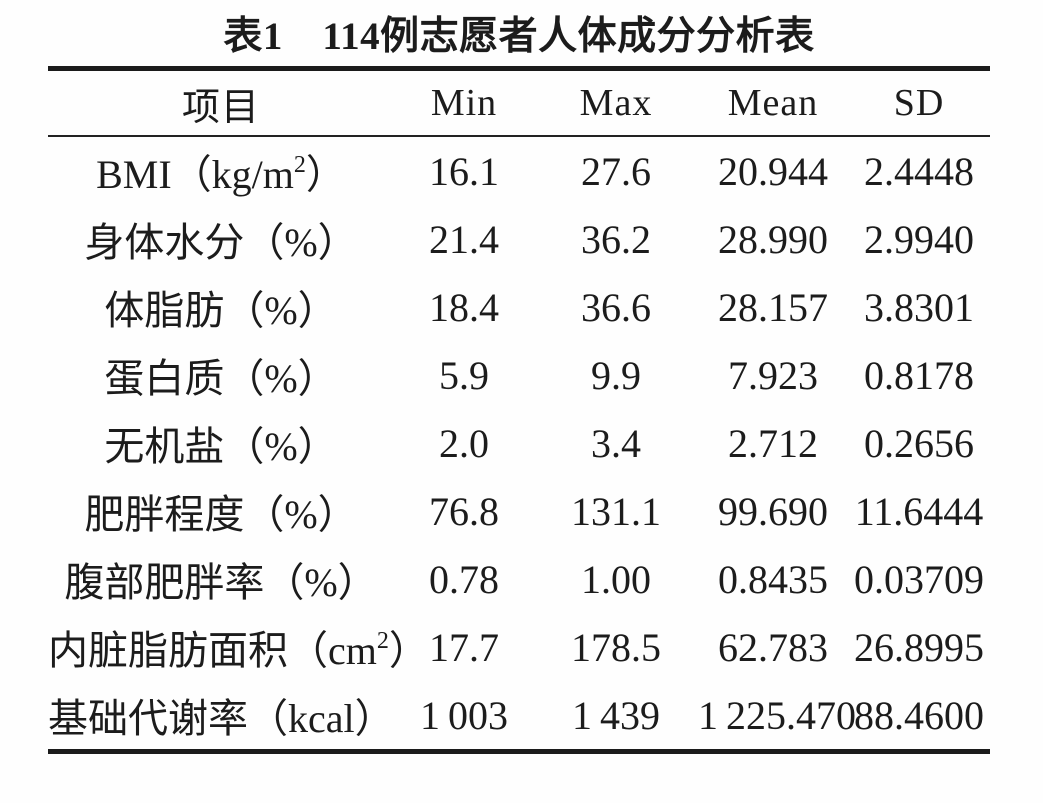 Image resolution: width=1043 pixels, height=803 pixels. What do you see at coordinates (238, 650) in the screenshot?
I see `row-label: 内脏脂肪面积（cm2）` at bounding box center [238, 650].